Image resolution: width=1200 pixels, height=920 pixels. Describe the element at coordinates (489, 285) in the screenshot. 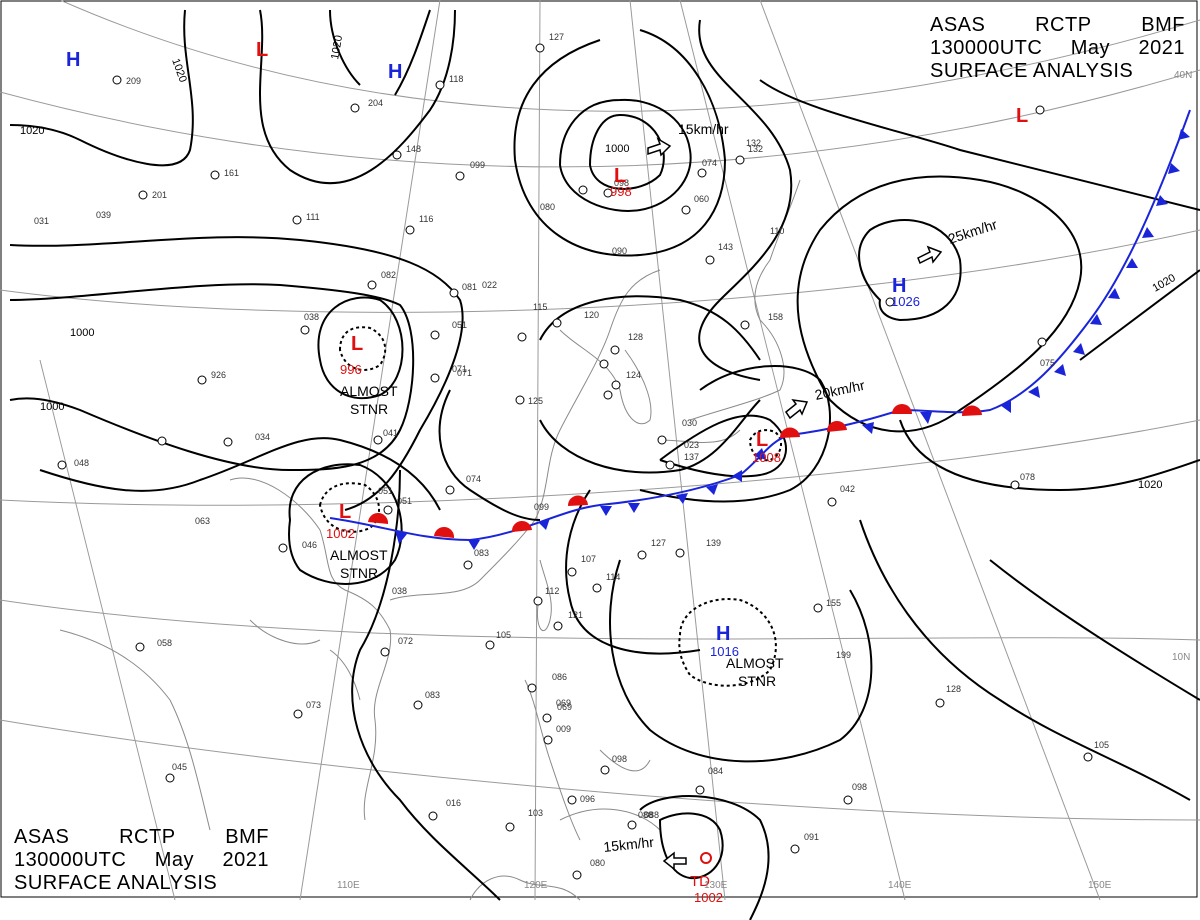

I see `station-label: 022` at that location.